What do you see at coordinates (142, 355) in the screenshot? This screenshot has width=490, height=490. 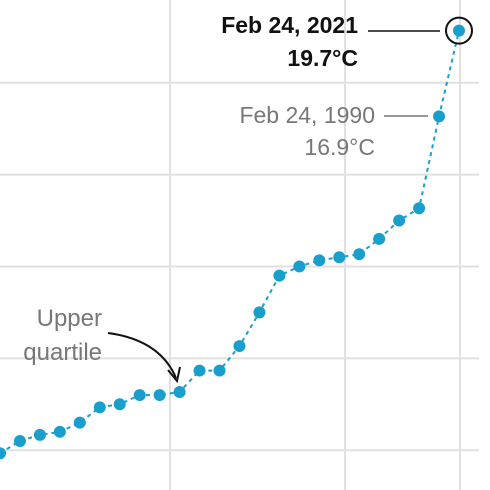 I see `arrow` at bounding box center [142, 355].